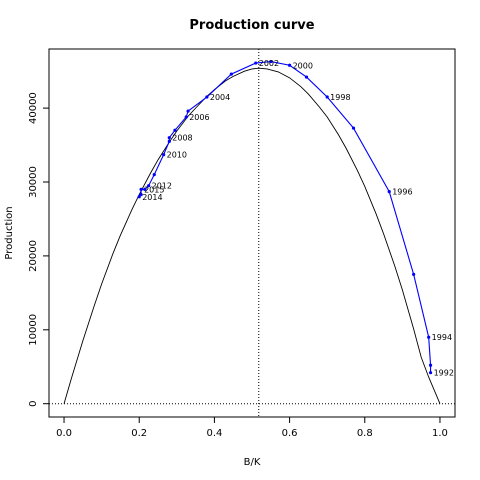 Image resolution: width=480 pixels, height=480 pixels. I want to click on y-tick-label: 10000, so click(33, 330).